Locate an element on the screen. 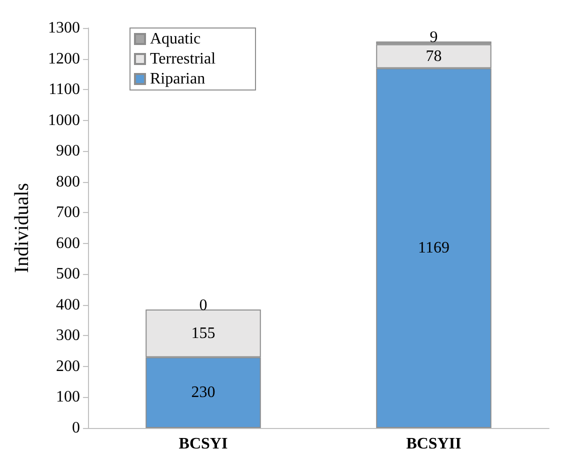  legend-label: Aquatic is located at coordinates (175, 39).